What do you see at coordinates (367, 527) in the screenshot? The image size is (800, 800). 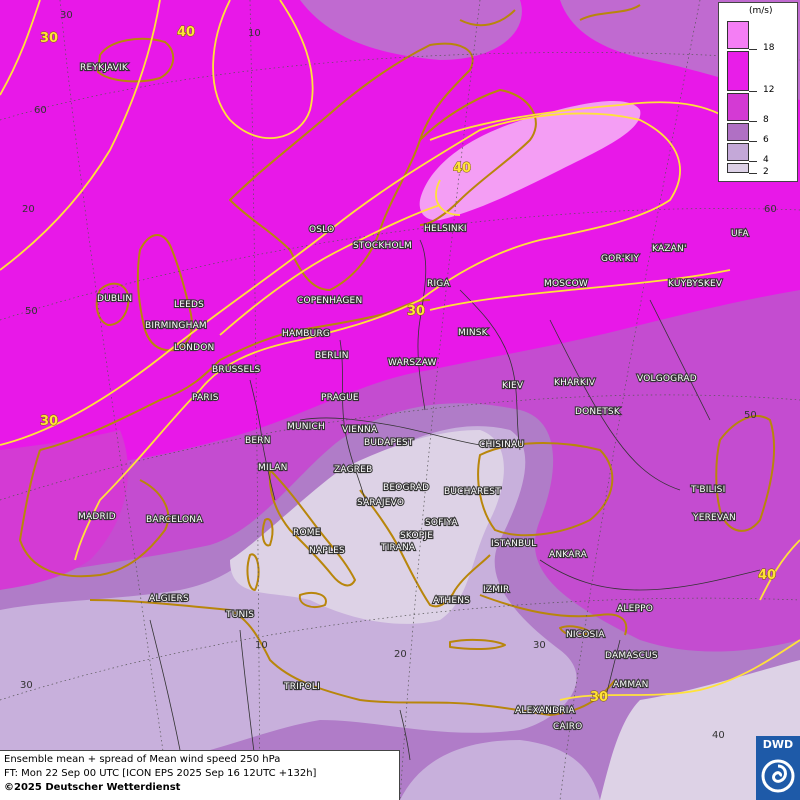 I see `spread-region-pale` at bounding box center [367, 527].